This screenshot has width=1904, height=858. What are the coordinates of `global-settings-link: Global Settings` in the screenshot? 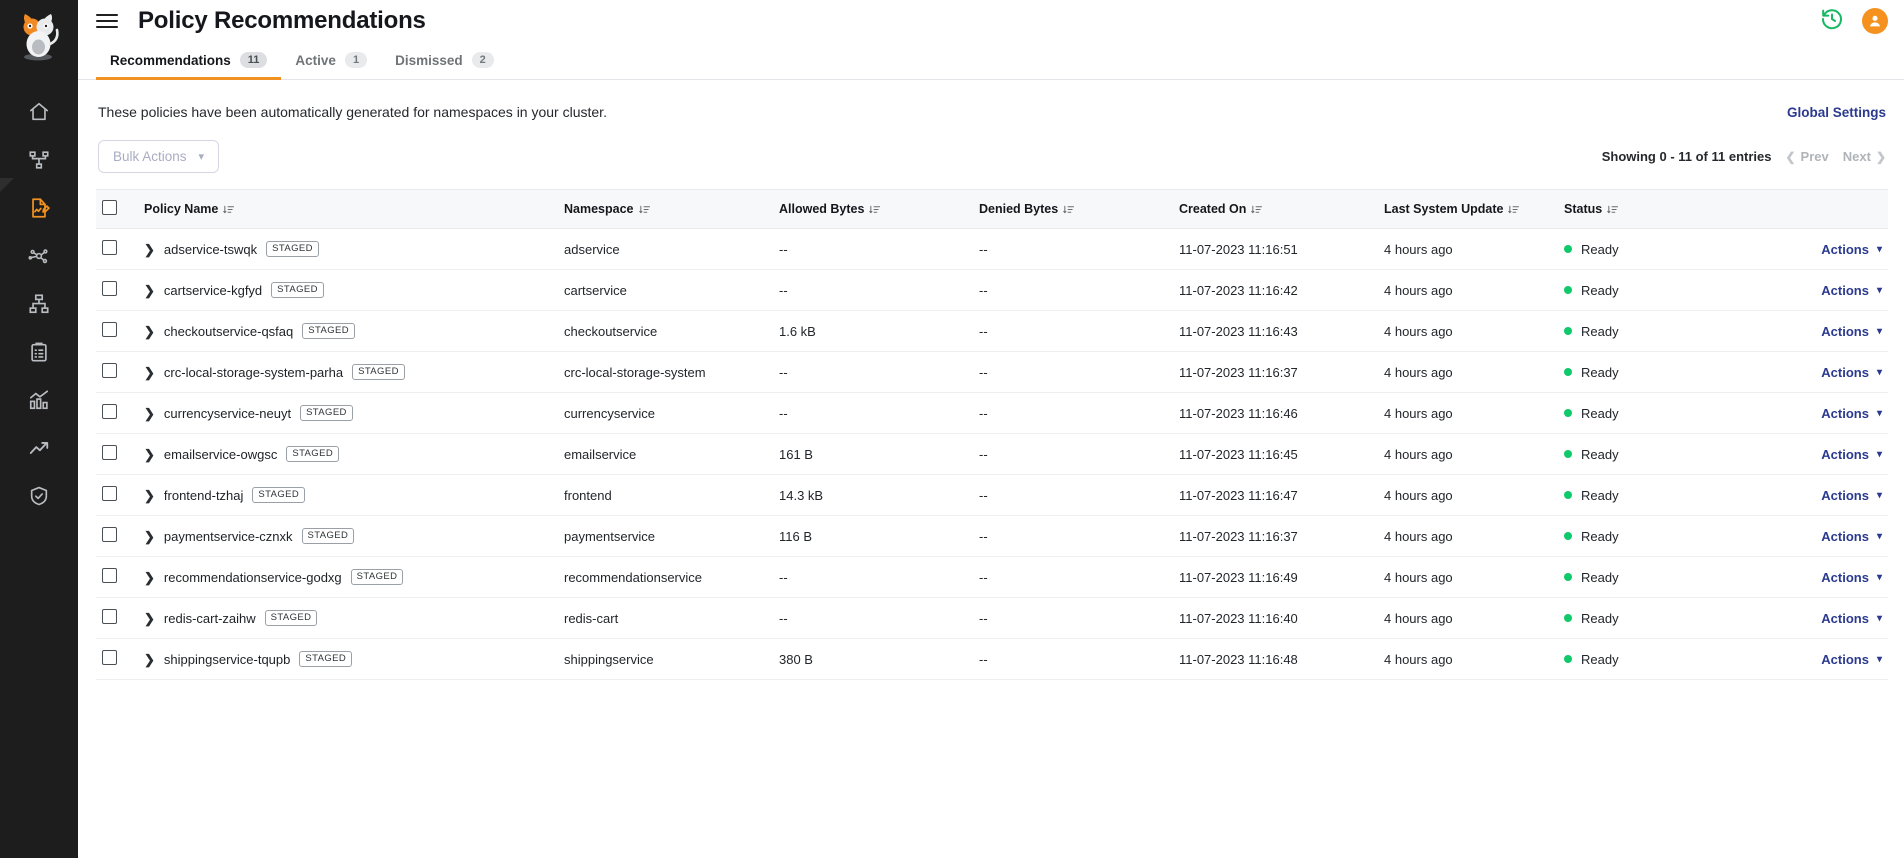 It's located at (1836, 112).